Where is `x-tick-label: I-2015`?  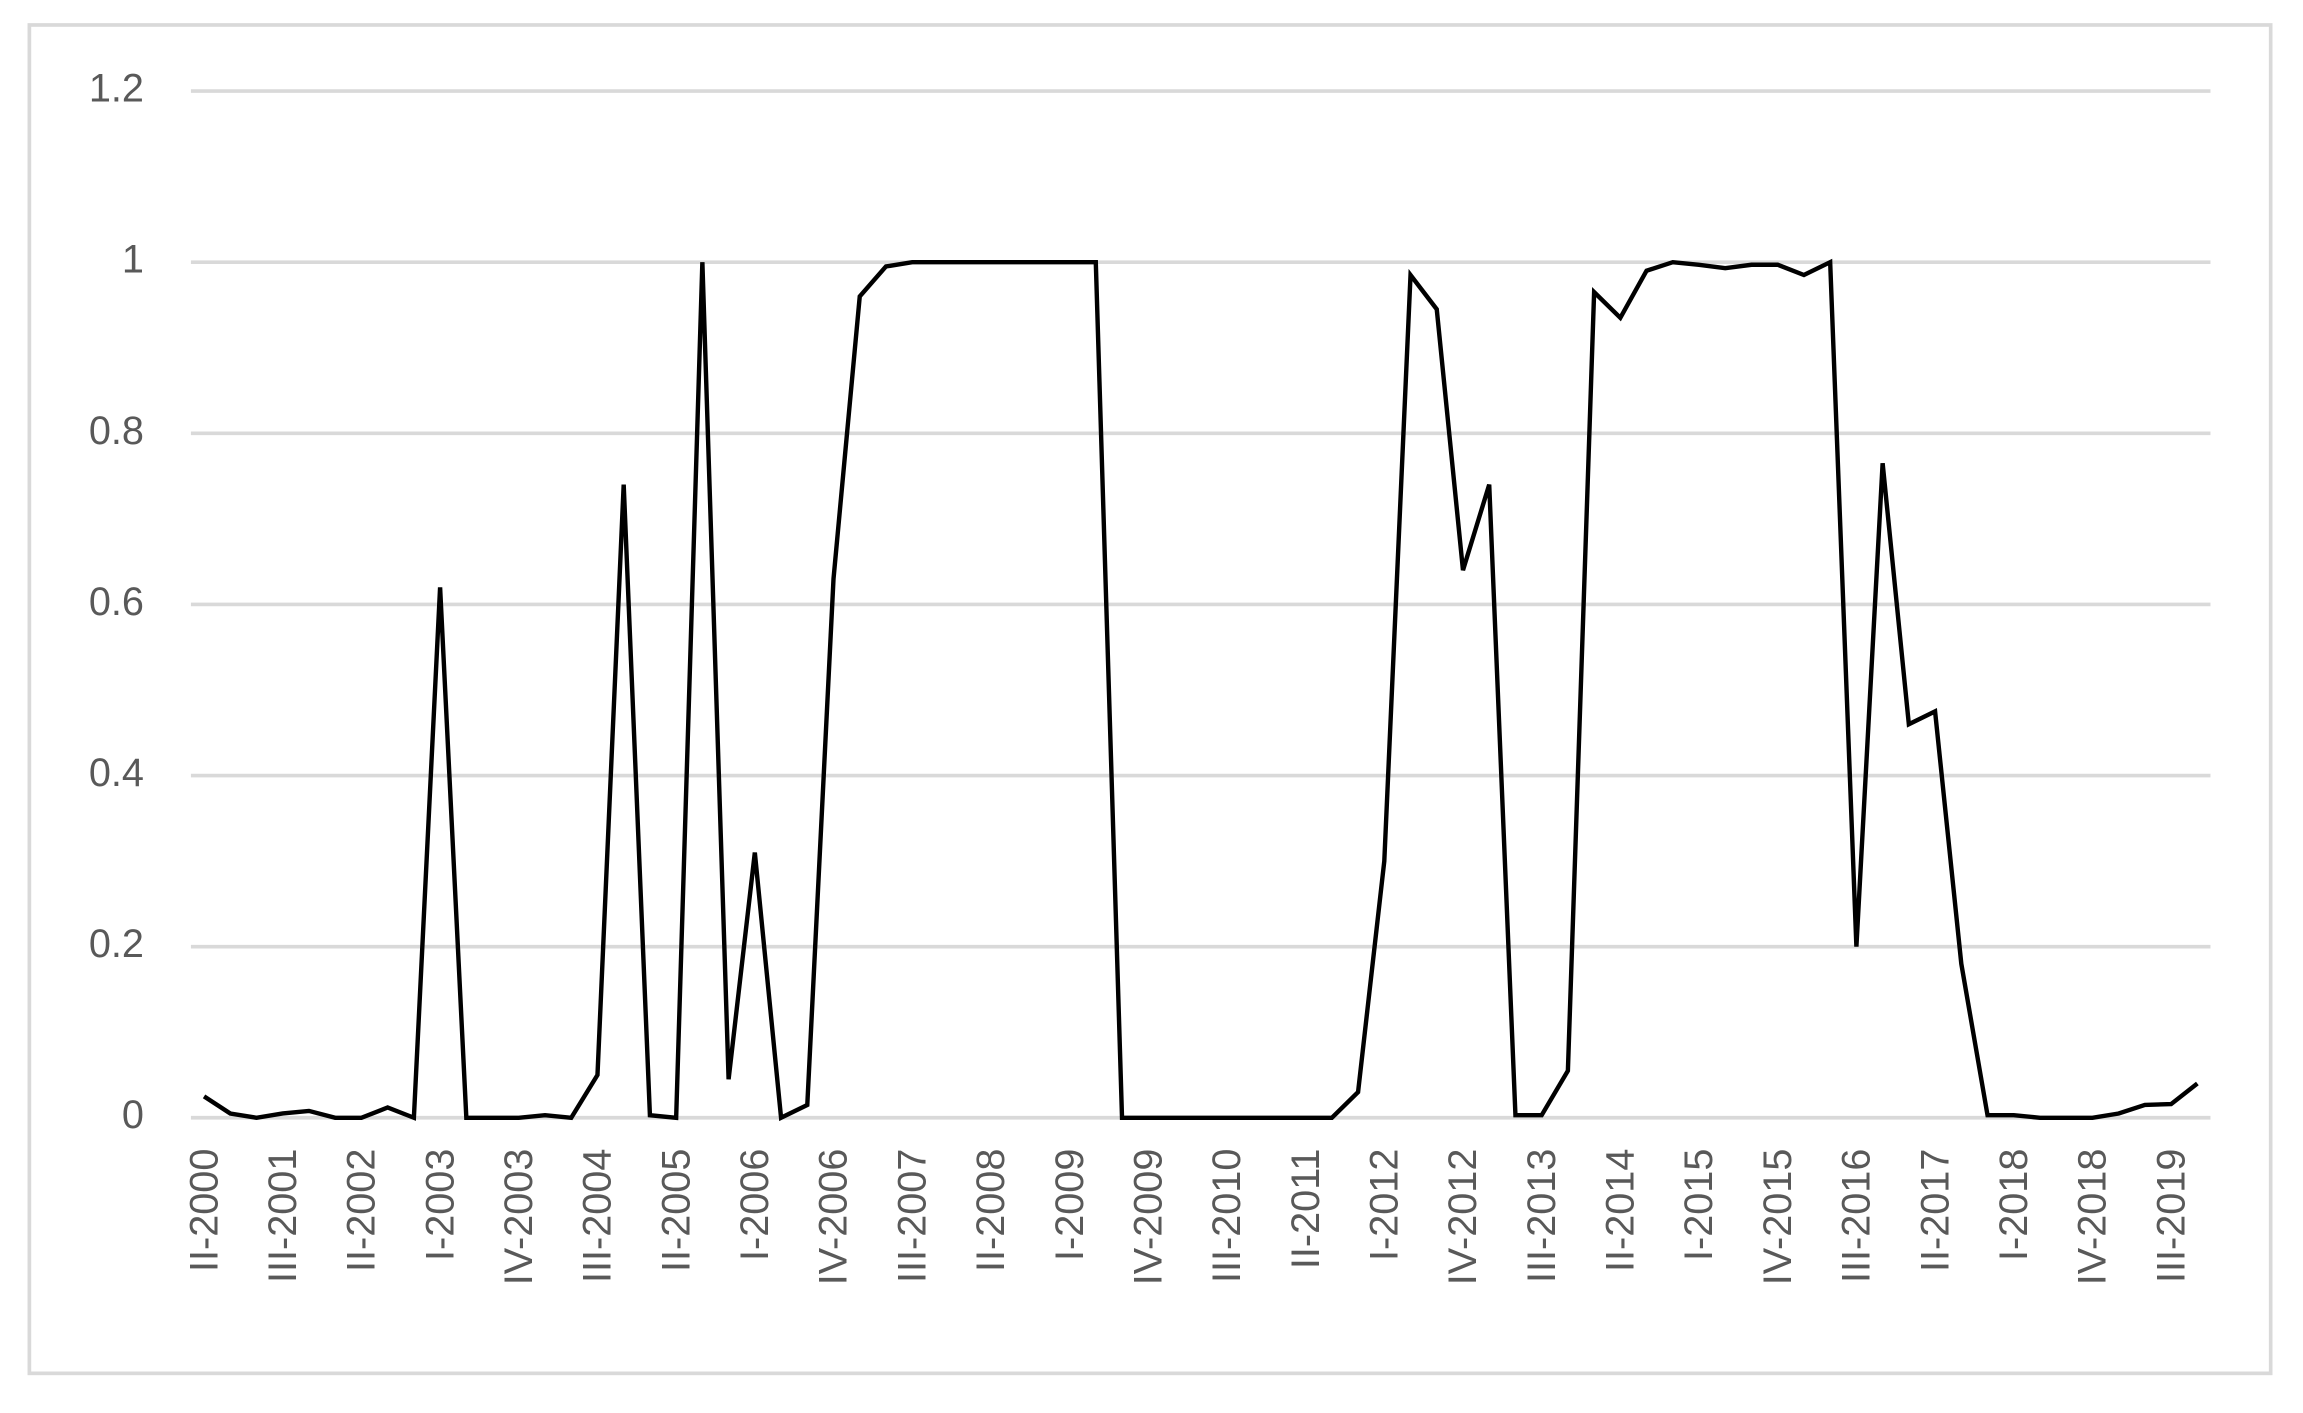 x-tick-label: I-2015 is located at coordinates (1699, 1205).